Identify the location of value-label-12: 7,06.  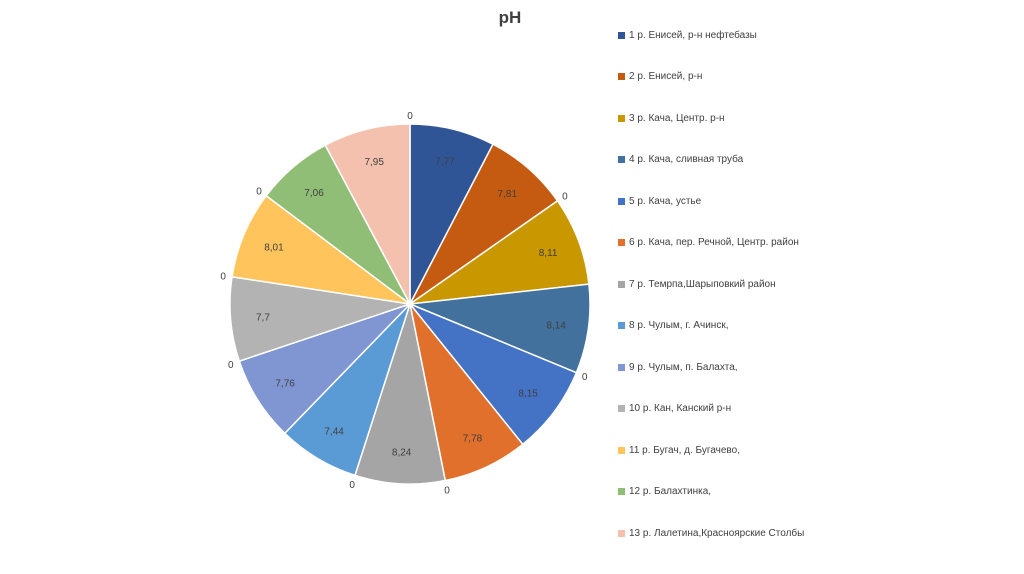
(314, 193).